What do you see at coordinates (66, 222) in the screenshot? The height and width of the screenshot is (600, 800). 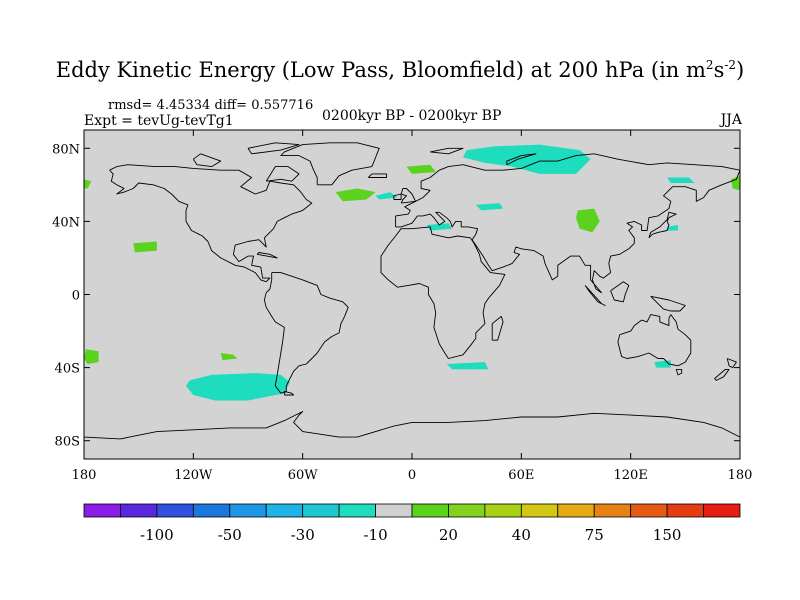 I see `lat-tick-label: 40N` at bounding box center [66, 222].